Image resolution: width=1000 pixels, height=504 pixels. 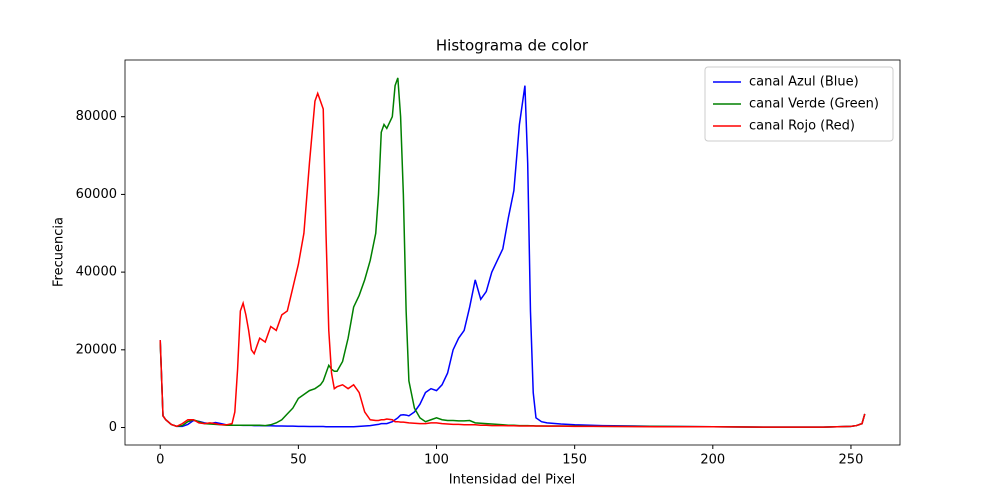 What do you see at coordinates (298, 460) in the screenshot?
I see `x-tick-label: 50` at bounding box center [298, 460].